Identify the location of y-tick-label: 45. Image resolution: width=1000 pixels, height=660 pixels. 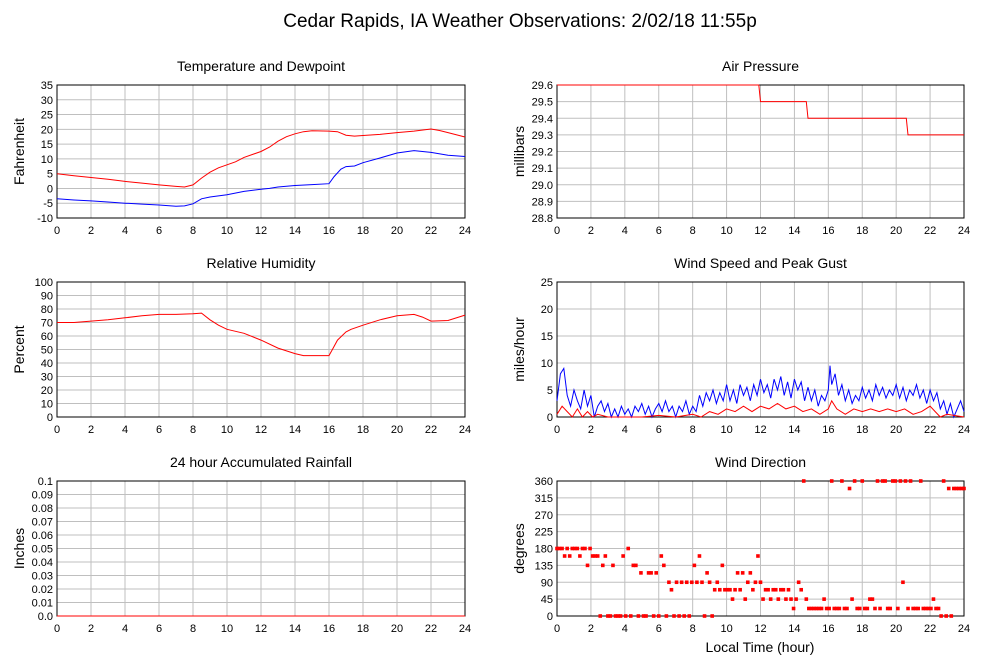
(547, 600).